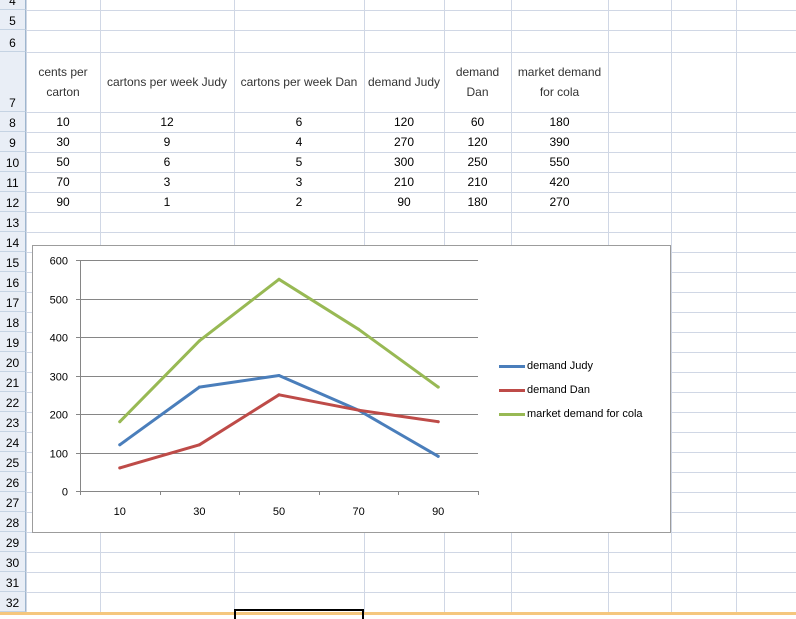 The height and width of the screenshot is (619, 796). Describe the element at coordinates (65, 493) in the screenshot. I see `y-tick-label: 0` at that location.